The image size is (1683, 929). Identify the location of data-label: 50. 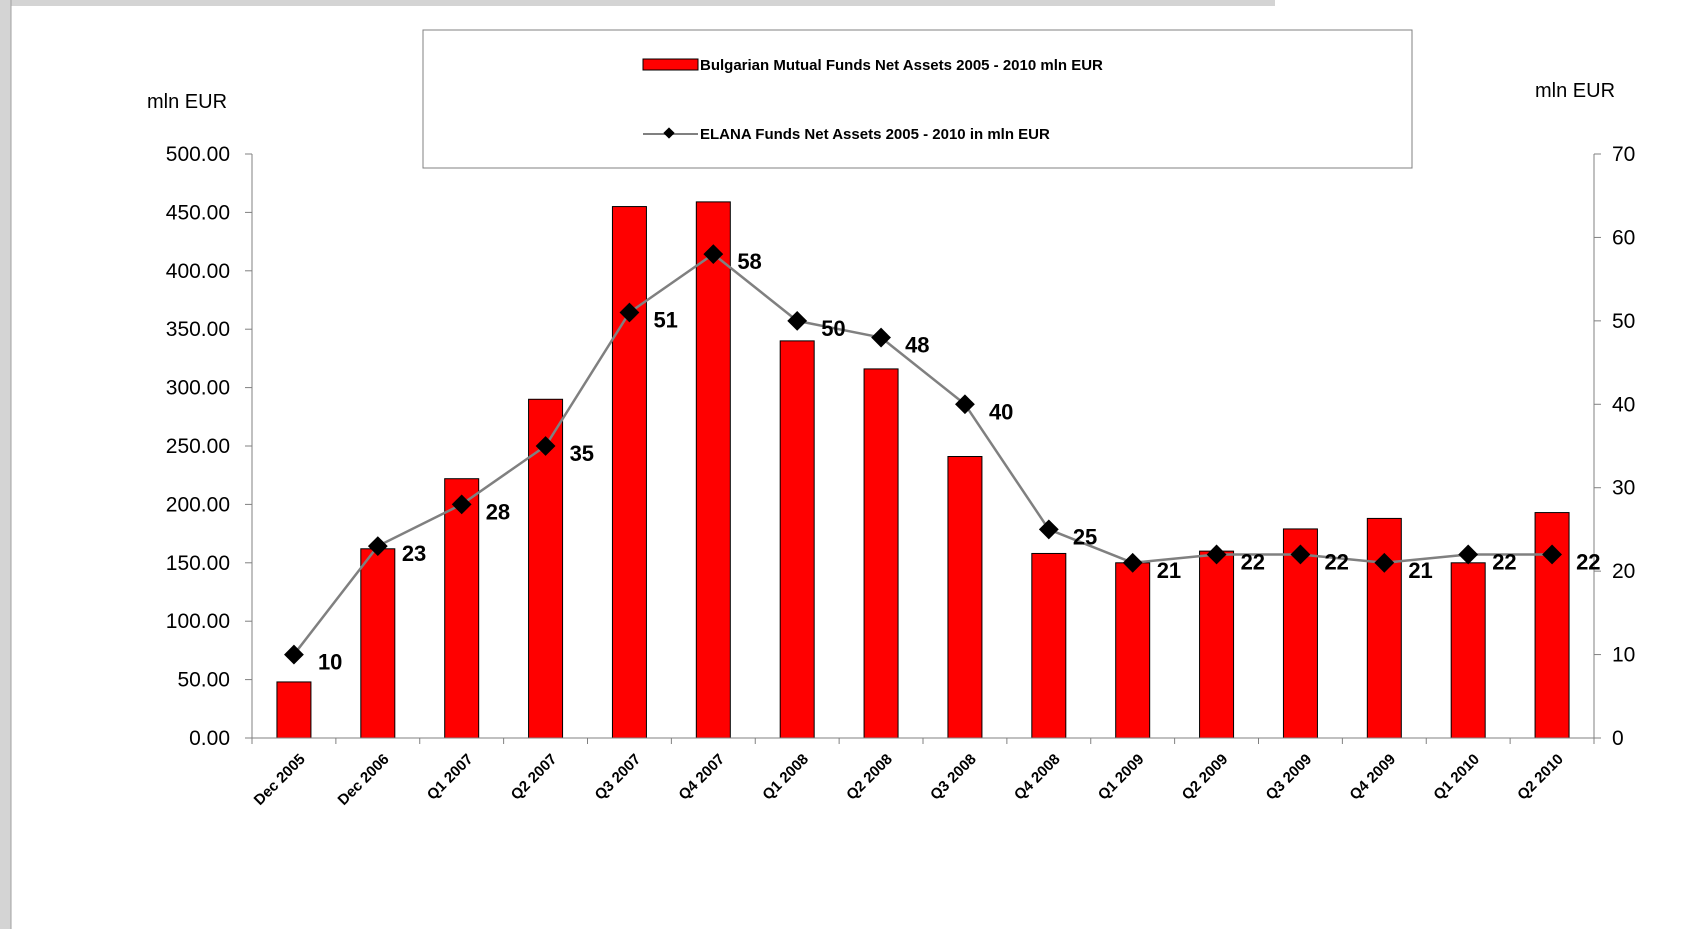
(833, 328).